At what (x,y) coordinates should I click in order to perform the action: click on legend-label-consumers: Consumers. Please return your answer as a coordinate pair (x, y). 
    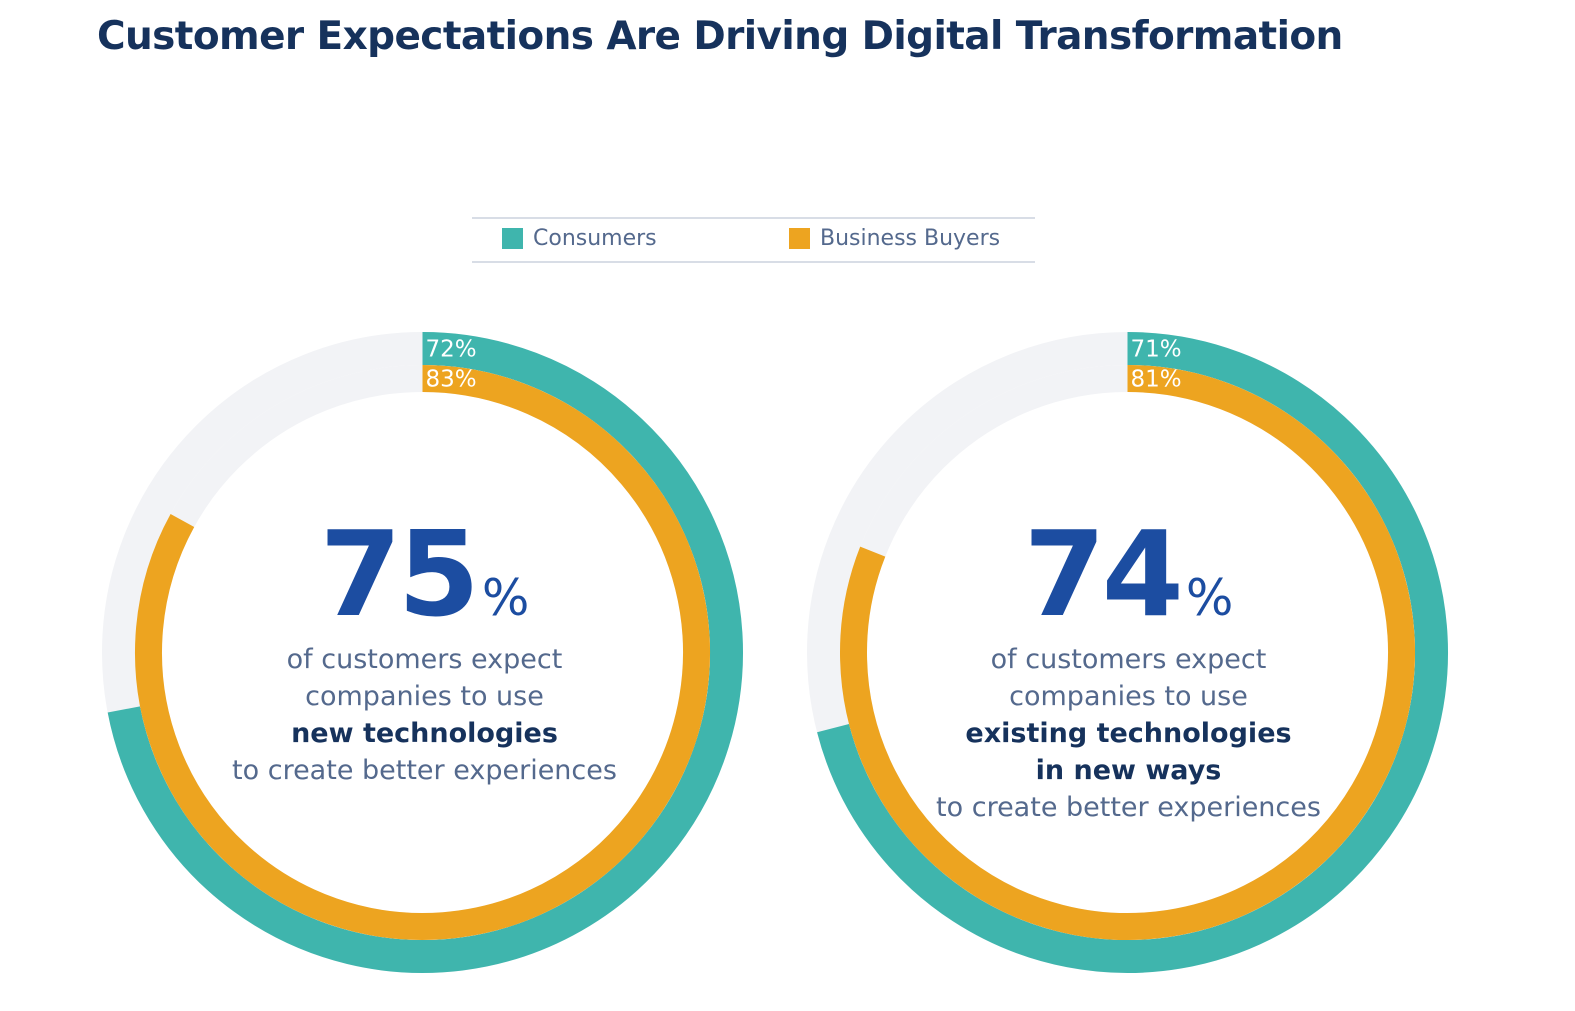
    Looking at the image, I should click on (595, 238).